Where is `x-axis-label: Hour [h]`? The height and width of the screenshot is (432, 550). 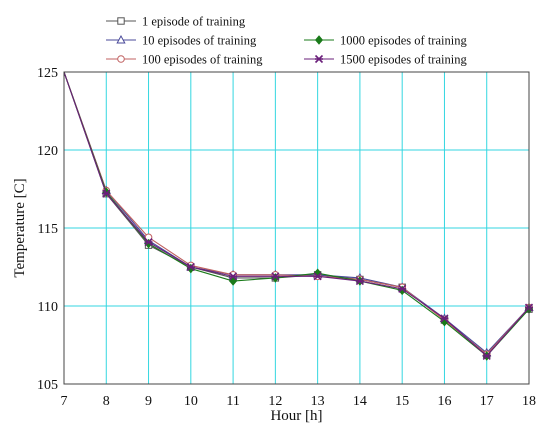 x-axis-label: Hour [h] is located at coordinates (296, 416).